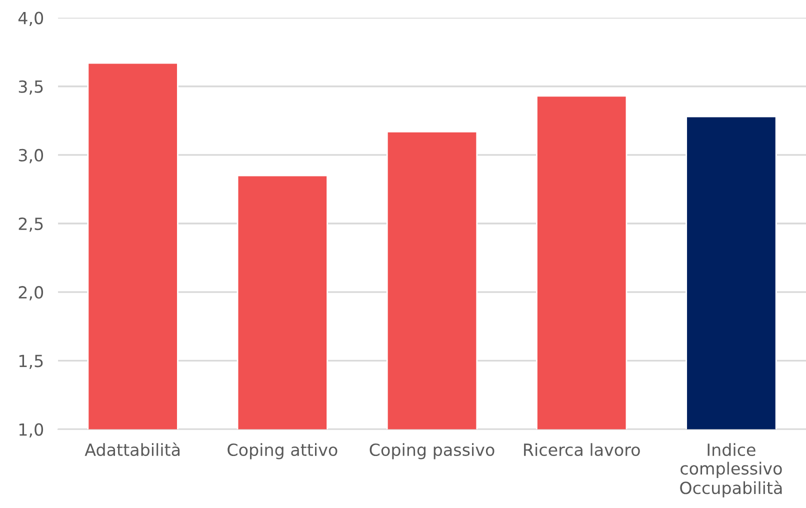  What do you see at coordinates (132, 449) in the screenshot?
I see `x-tick-label: Adattabilità` at bounding box center [132, 449].